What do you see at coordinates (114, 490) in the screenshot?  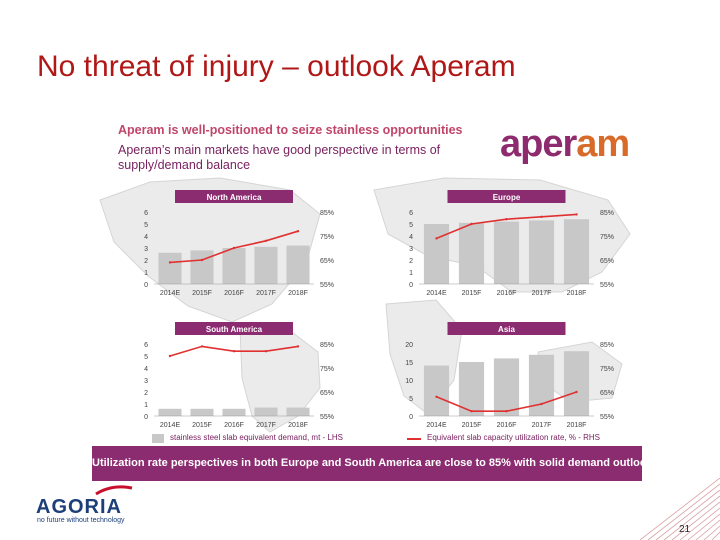 I see `agoria-swoosh-icon` at bounding box center [114, 490].